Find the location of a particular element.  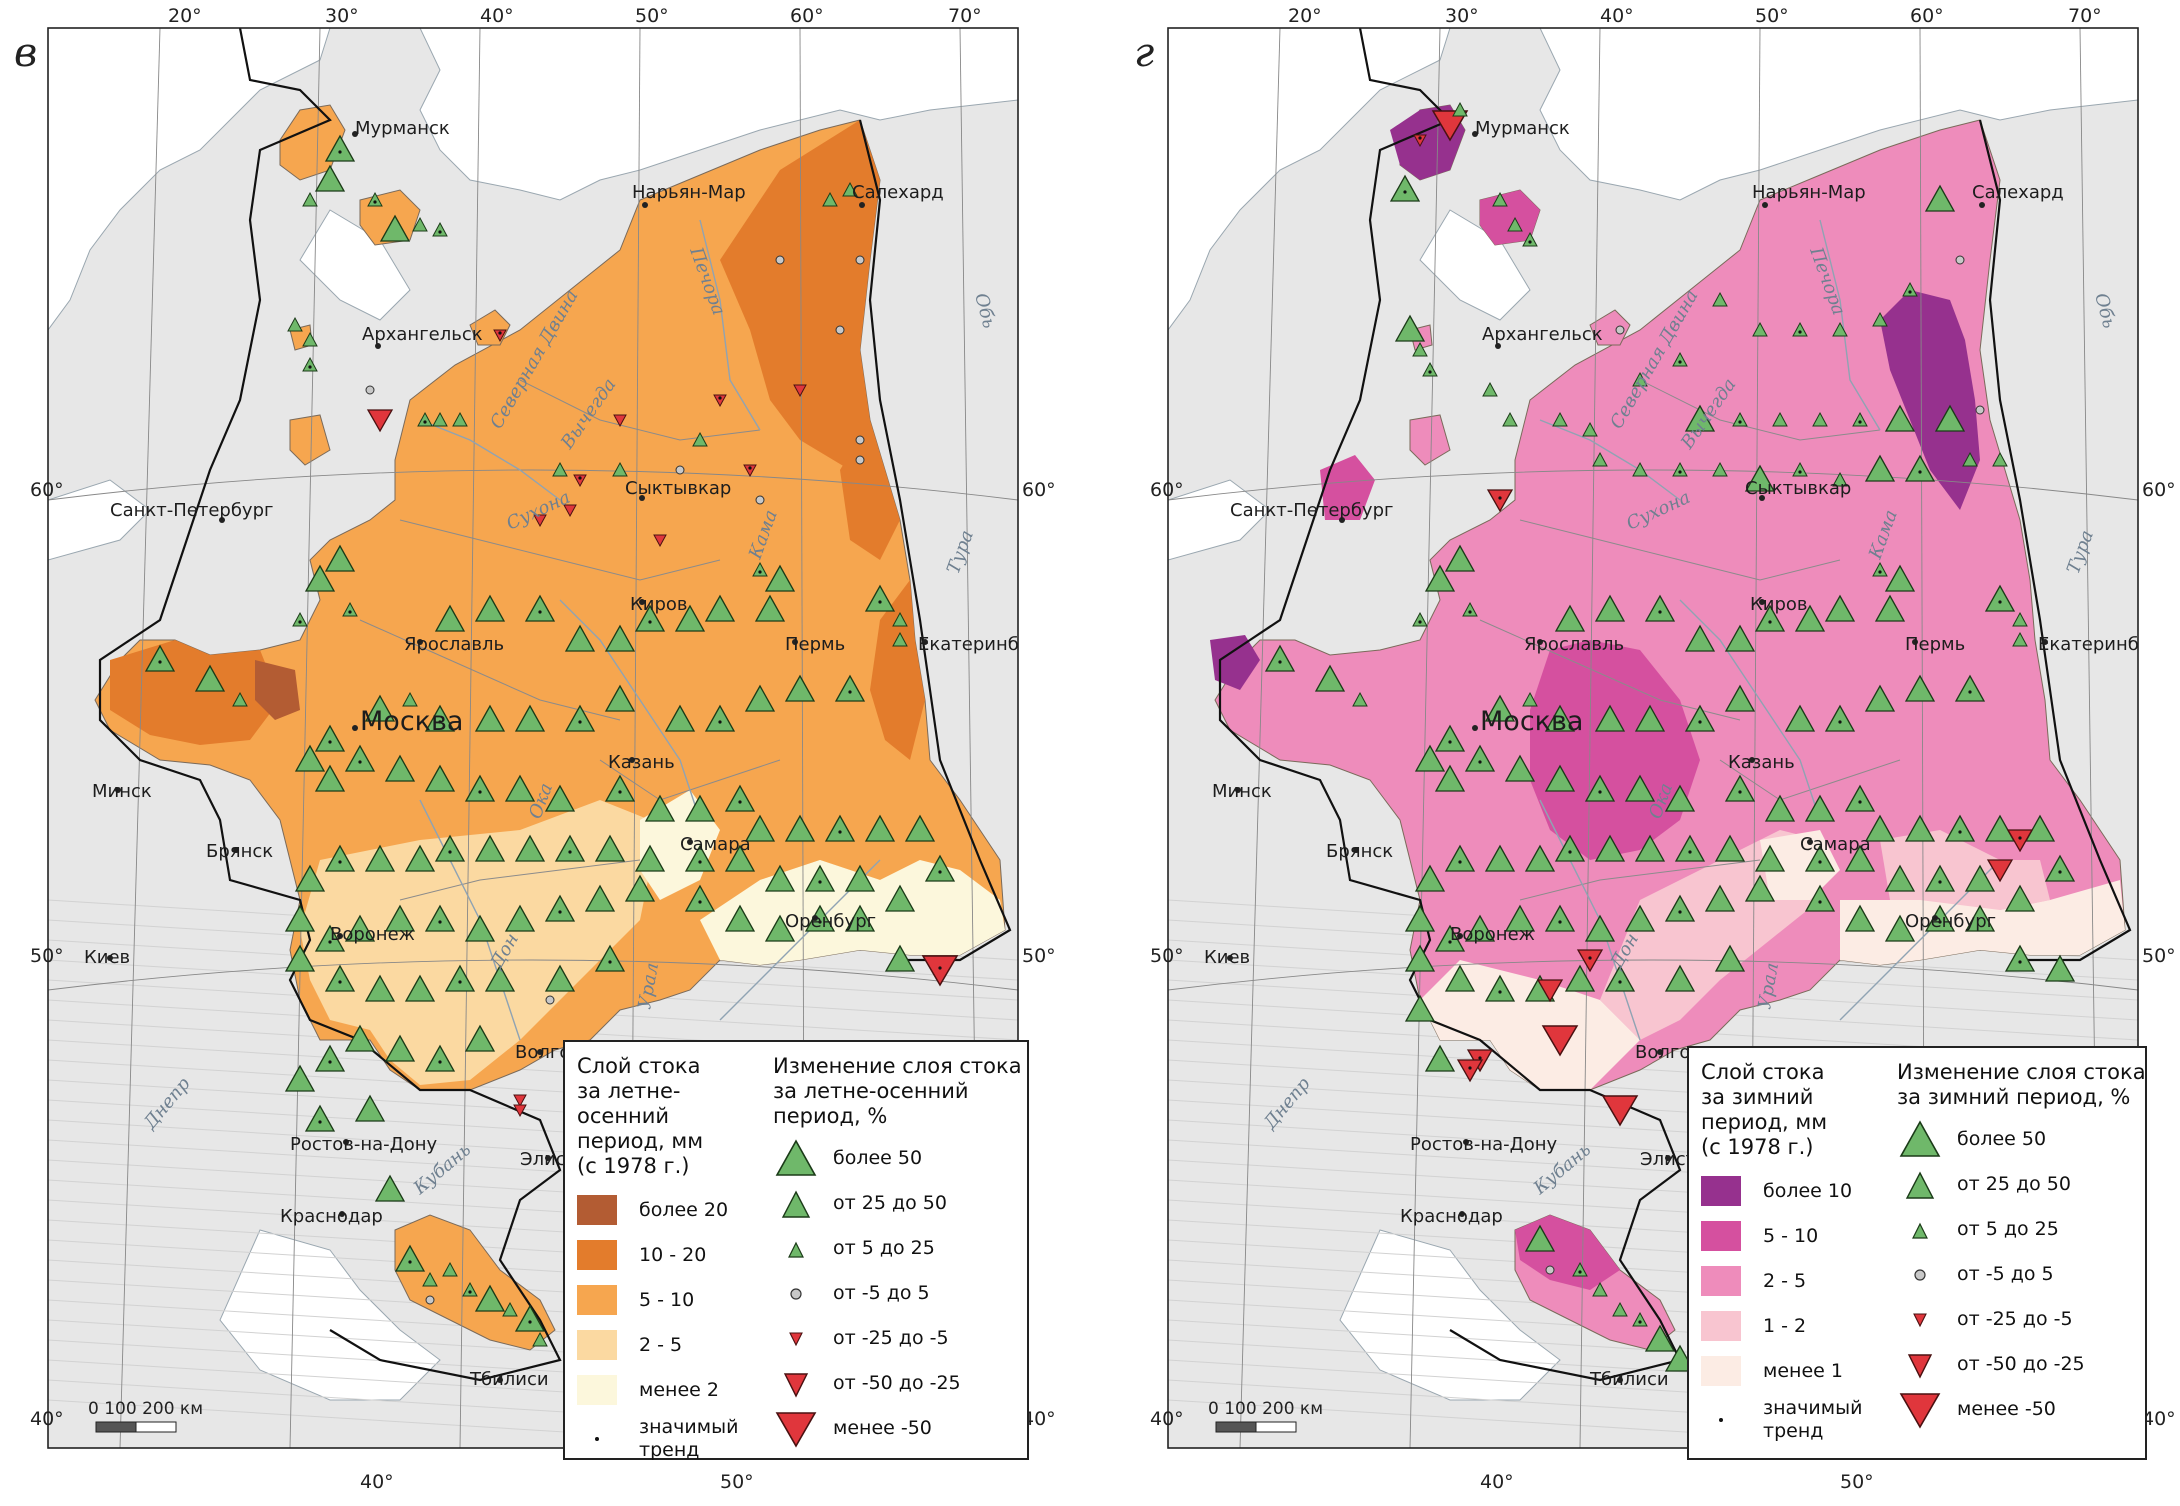

legend-change-label: менее -50 is located at coordinates (882, 1427).